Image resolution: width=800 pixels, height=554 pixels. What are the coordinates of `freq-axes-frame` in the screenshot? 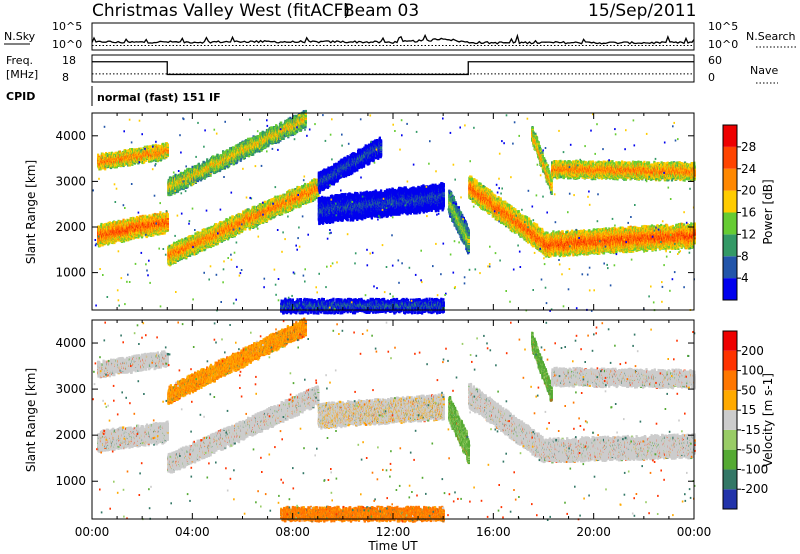 It's located at (393, 68).